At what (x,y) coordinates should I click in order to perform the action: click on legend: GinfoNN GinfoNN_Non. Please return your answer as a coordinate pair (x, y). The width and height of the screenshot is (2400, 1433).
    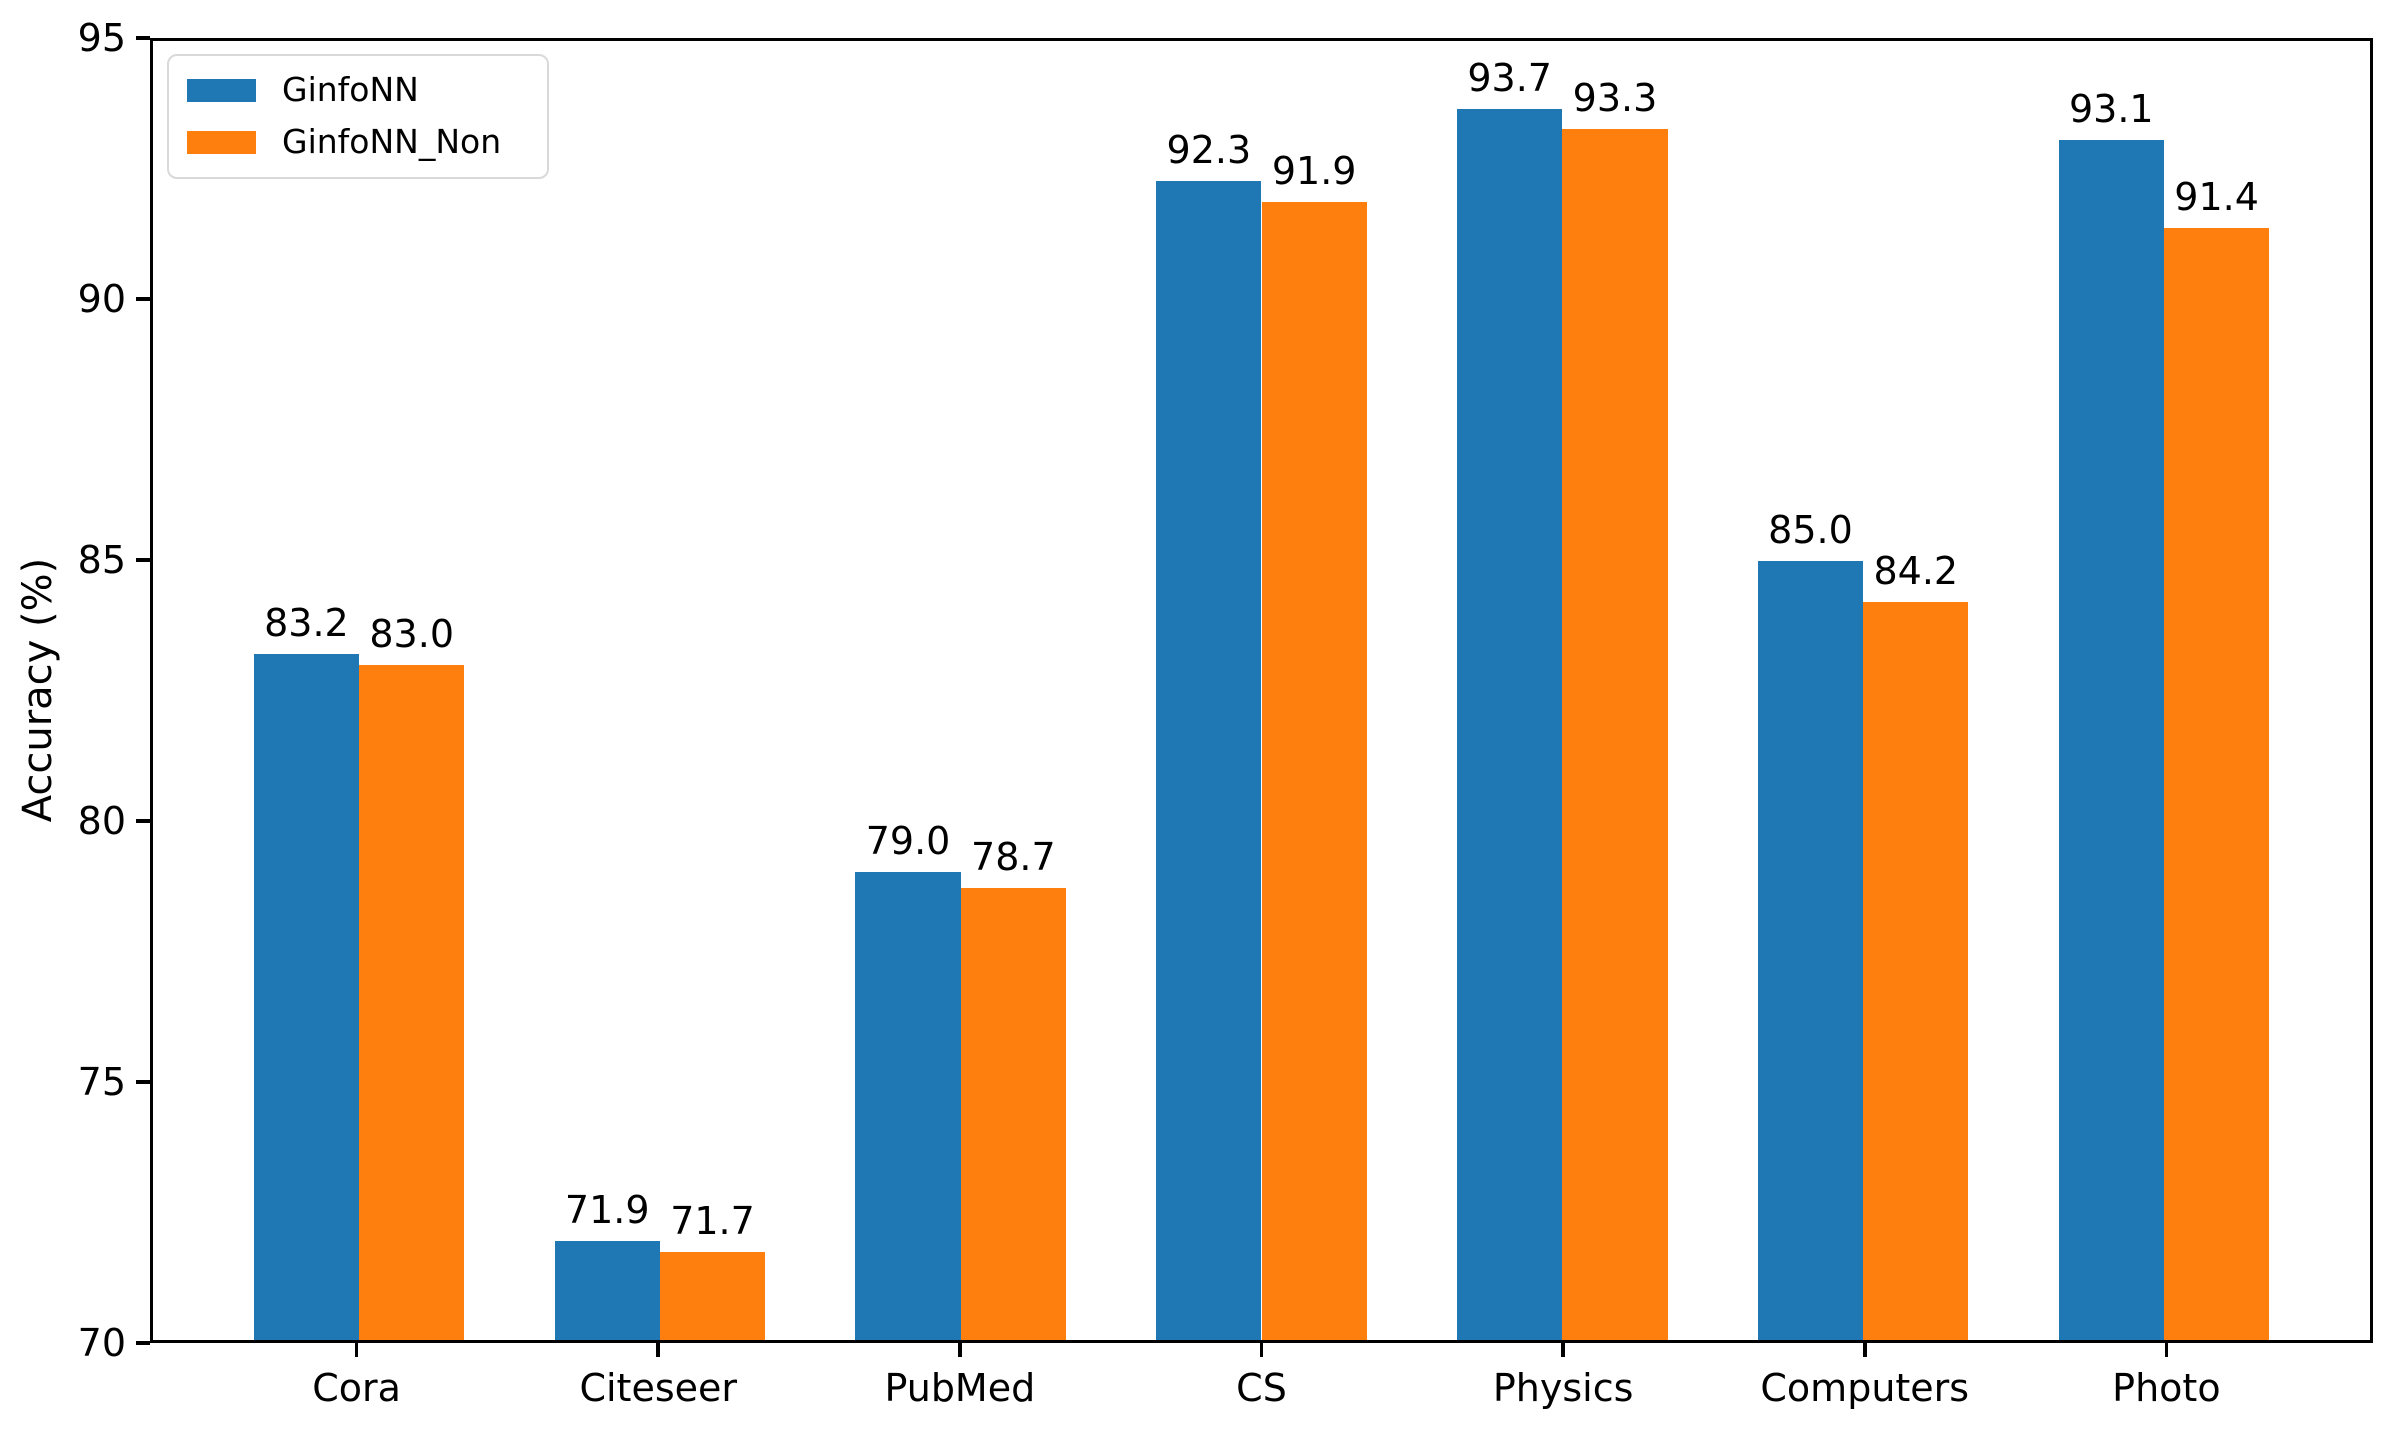
    Looking at the image, I should click on (358, 116).